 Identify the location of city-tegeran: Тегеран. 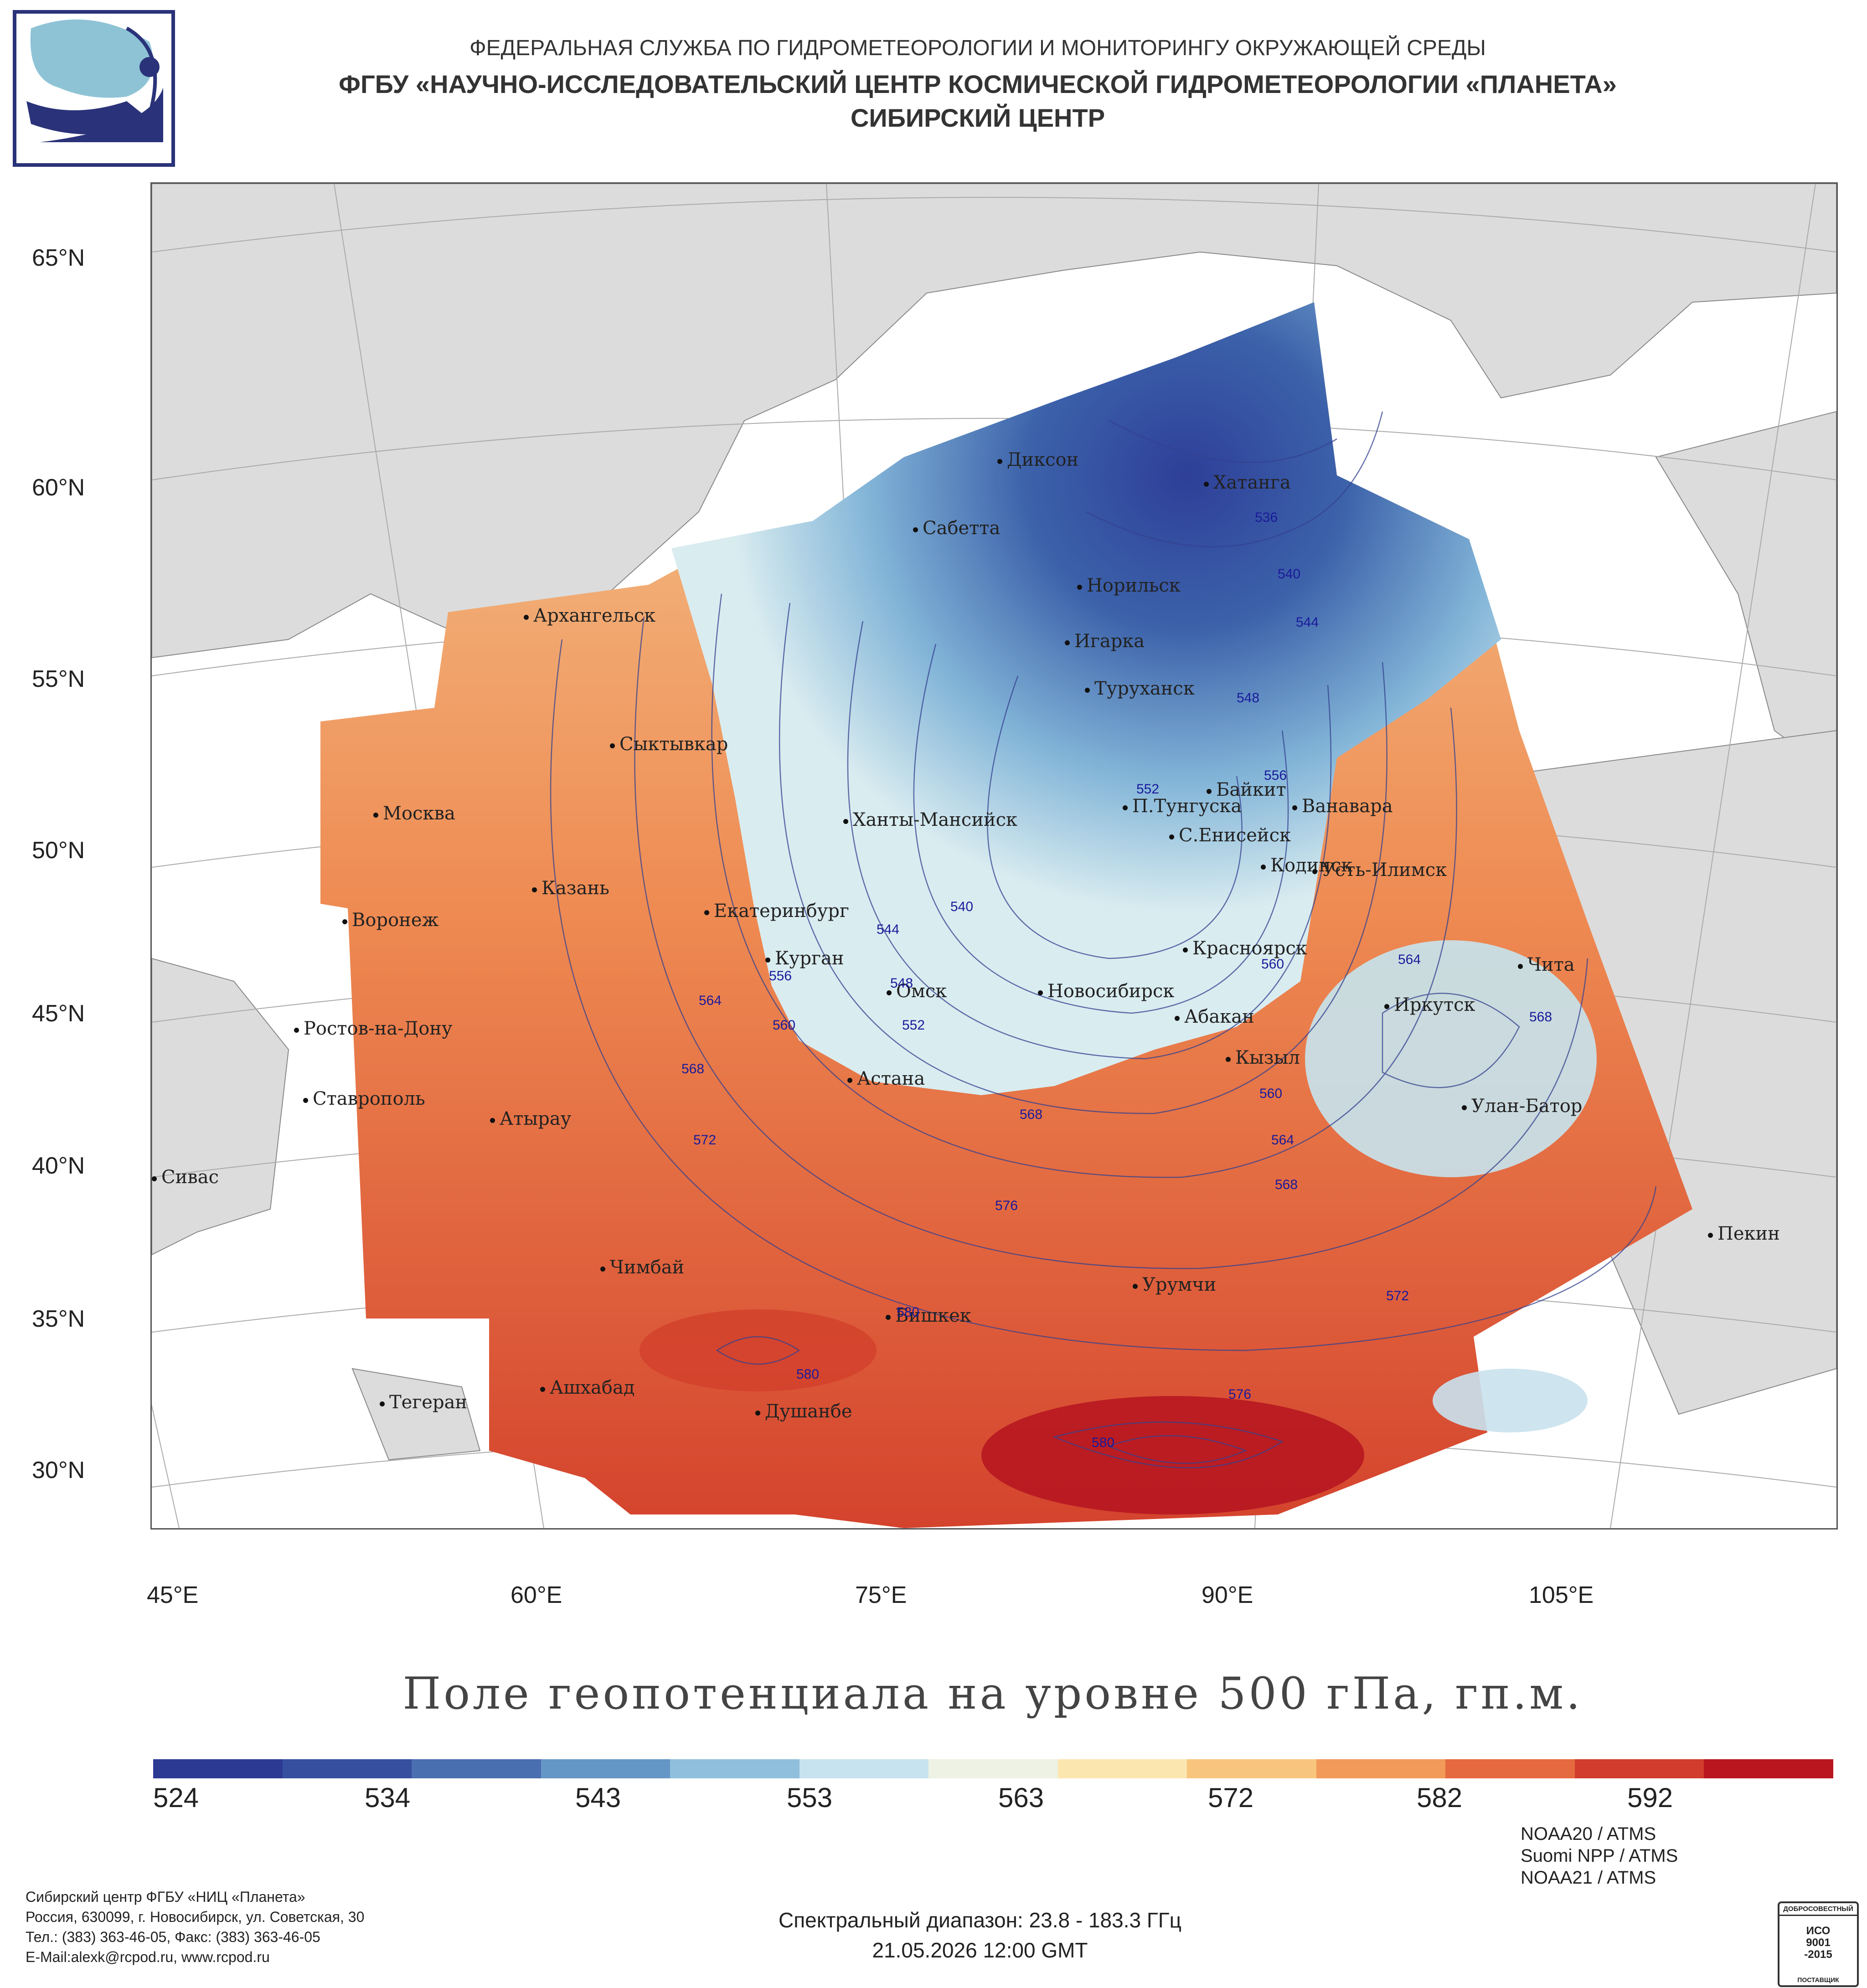
(423, 1402).